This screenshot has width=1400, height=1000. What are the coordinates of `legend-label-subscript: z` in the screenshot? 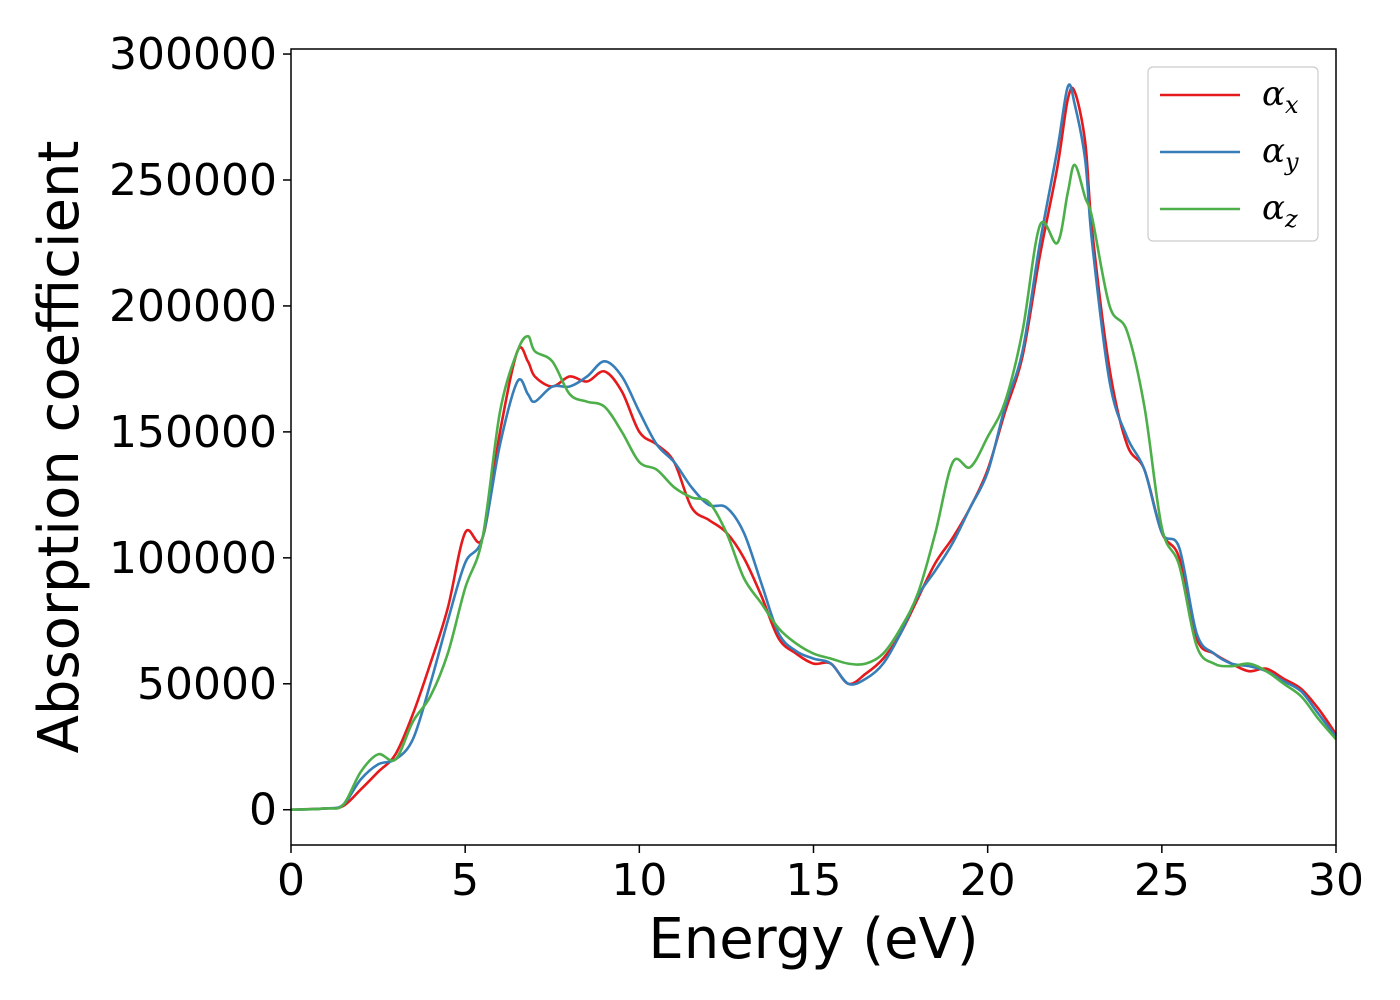 It's located at (1291, 219).